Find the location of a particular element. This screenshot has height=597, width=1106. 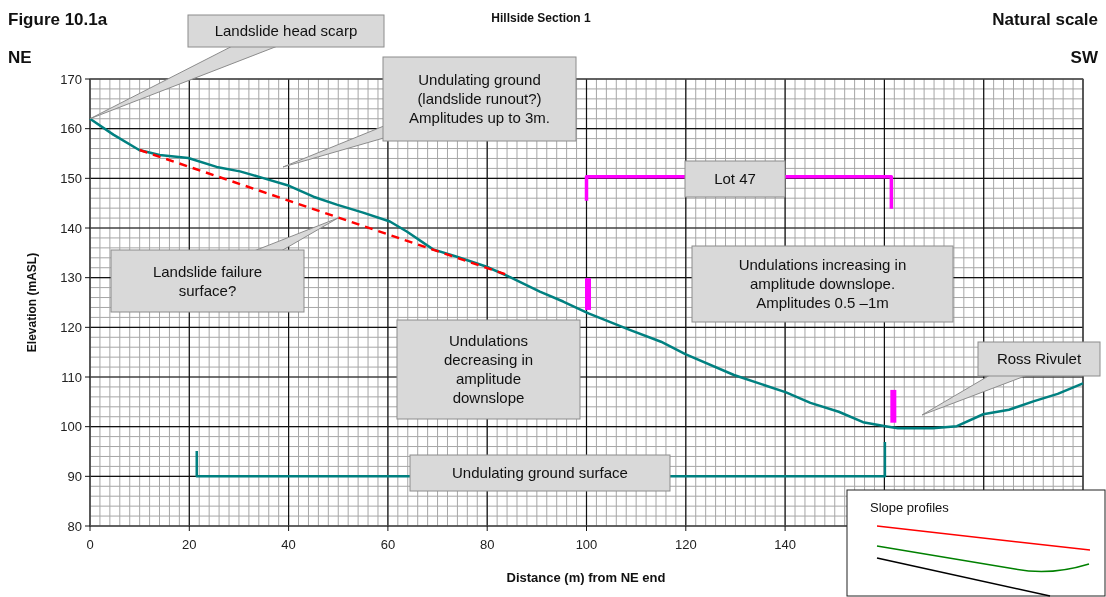

x-tick-label: 120 is located at coordinates (685, 544).